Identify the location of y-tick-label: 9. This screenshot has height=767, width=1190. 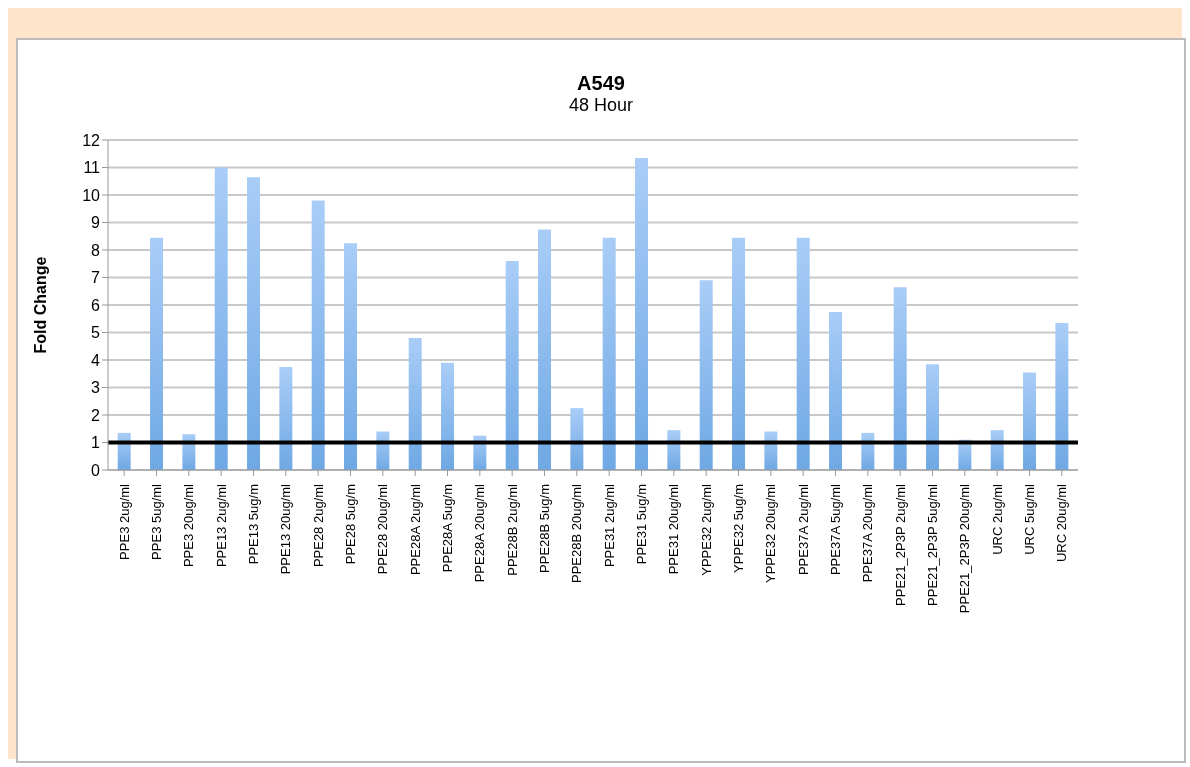
(96, 223).